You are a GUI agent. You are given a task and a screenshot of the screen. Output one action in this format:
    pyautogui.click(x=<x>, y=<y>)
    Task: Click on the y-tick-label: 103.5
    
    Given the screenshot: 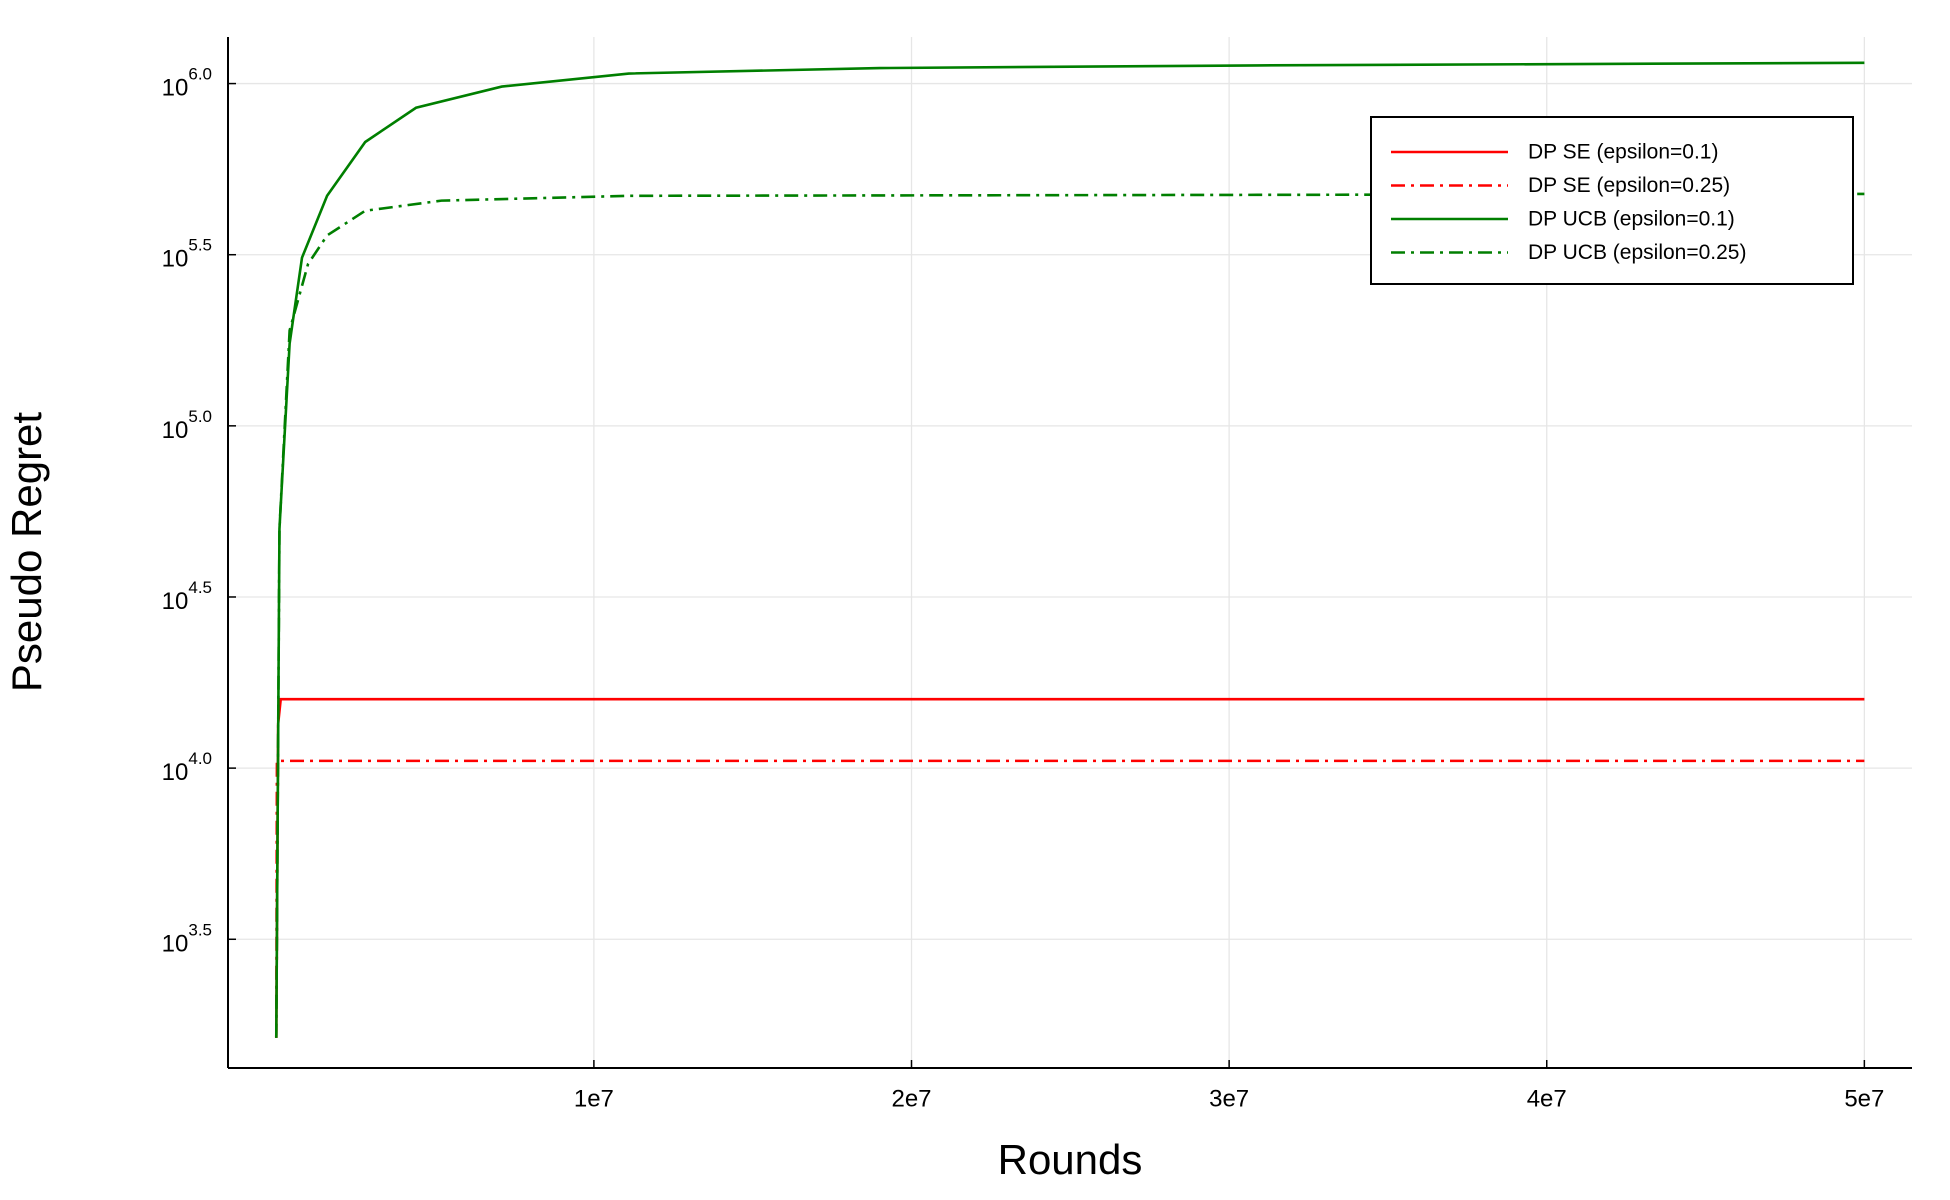 What is the action you would take?
    pyautogui.click(x=187, y=939)
    